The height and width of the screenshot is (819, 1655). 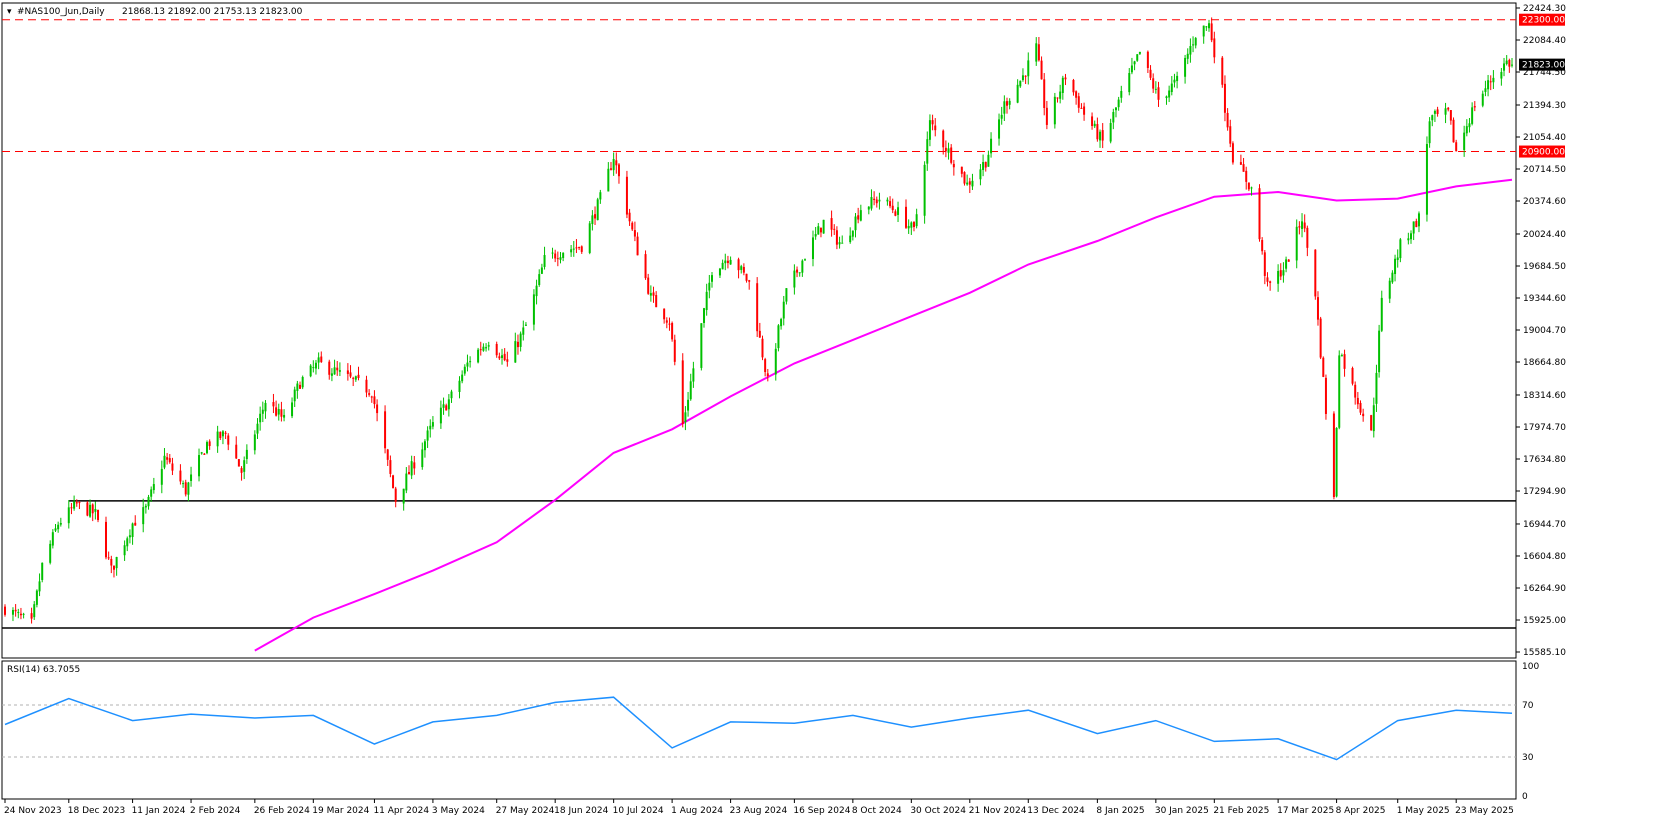 I want to click on time-tick-label: 8 Apr 2025, so click(x=1361, y=811).